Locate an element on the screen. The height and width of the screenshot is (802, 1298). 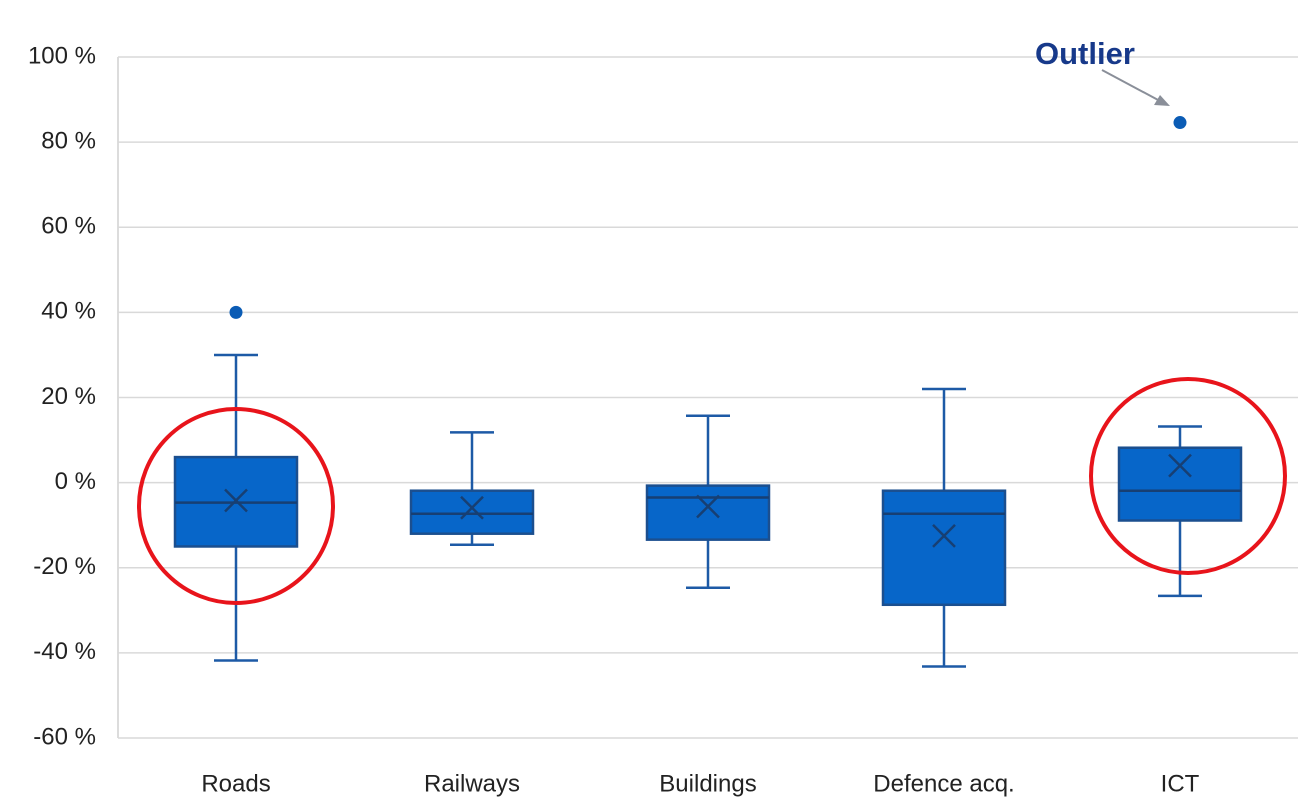
y-tick-label: 0 % is located at coordinates (75, 481).